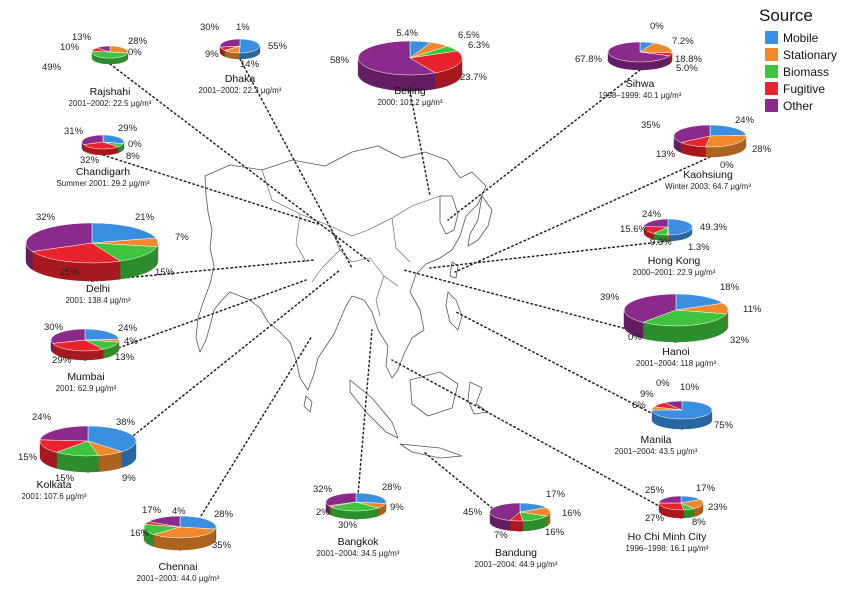  Describe the element at coordinates (341, 268) in the screenshot. I see `coastline-mainland` at that location.